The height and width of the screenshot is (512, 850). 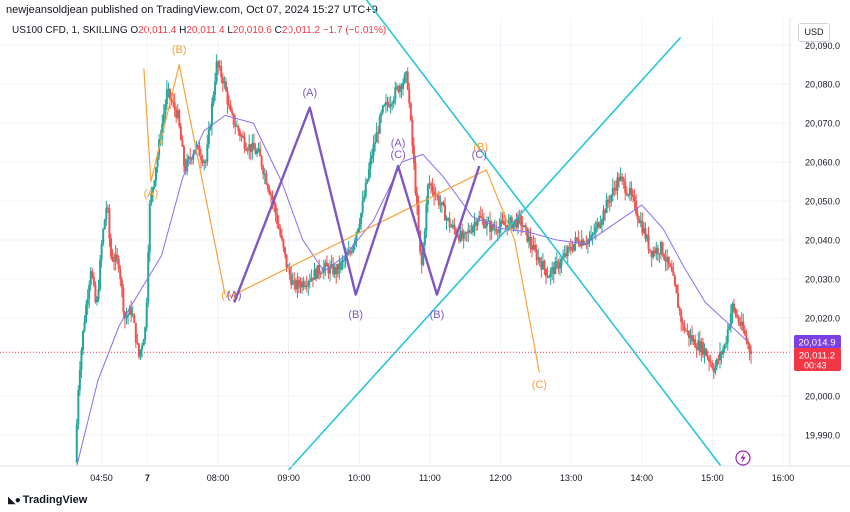 What do you see at coordinates (479, 155) in the screenshot?
I see `purple-wave-label: (C)` at bounding box center [479, 155].